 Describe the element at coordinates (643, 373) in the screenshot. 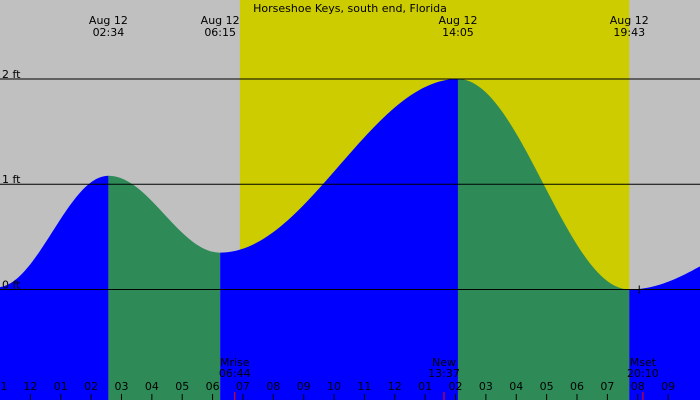

I see `moon-event-time: 20:10` at that location.